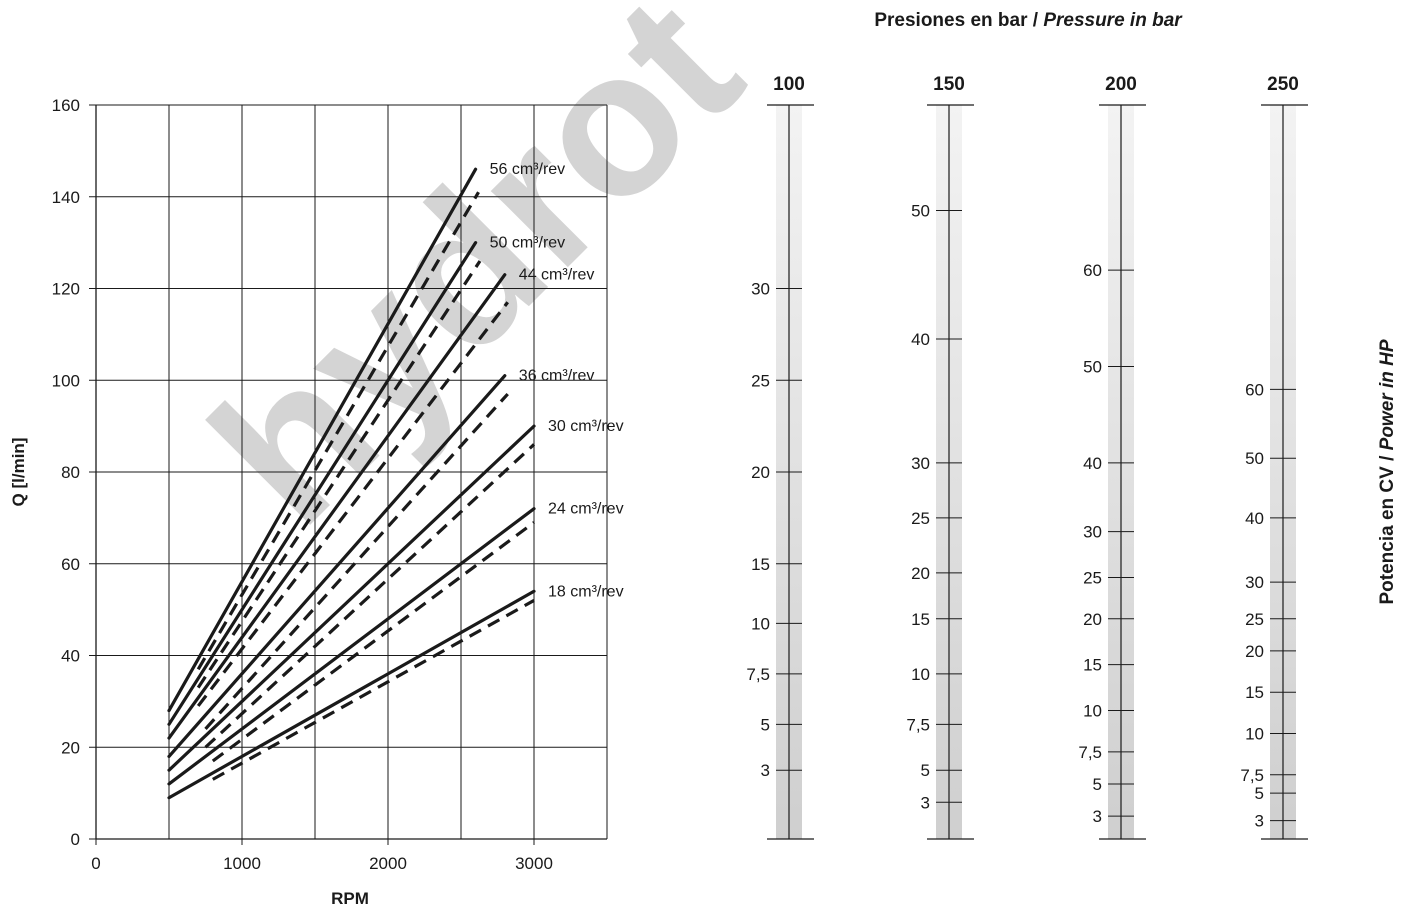 The height and width of the screenshot is (909, 1414). I want to click on y-tick-label: 120, so click(66, 289).